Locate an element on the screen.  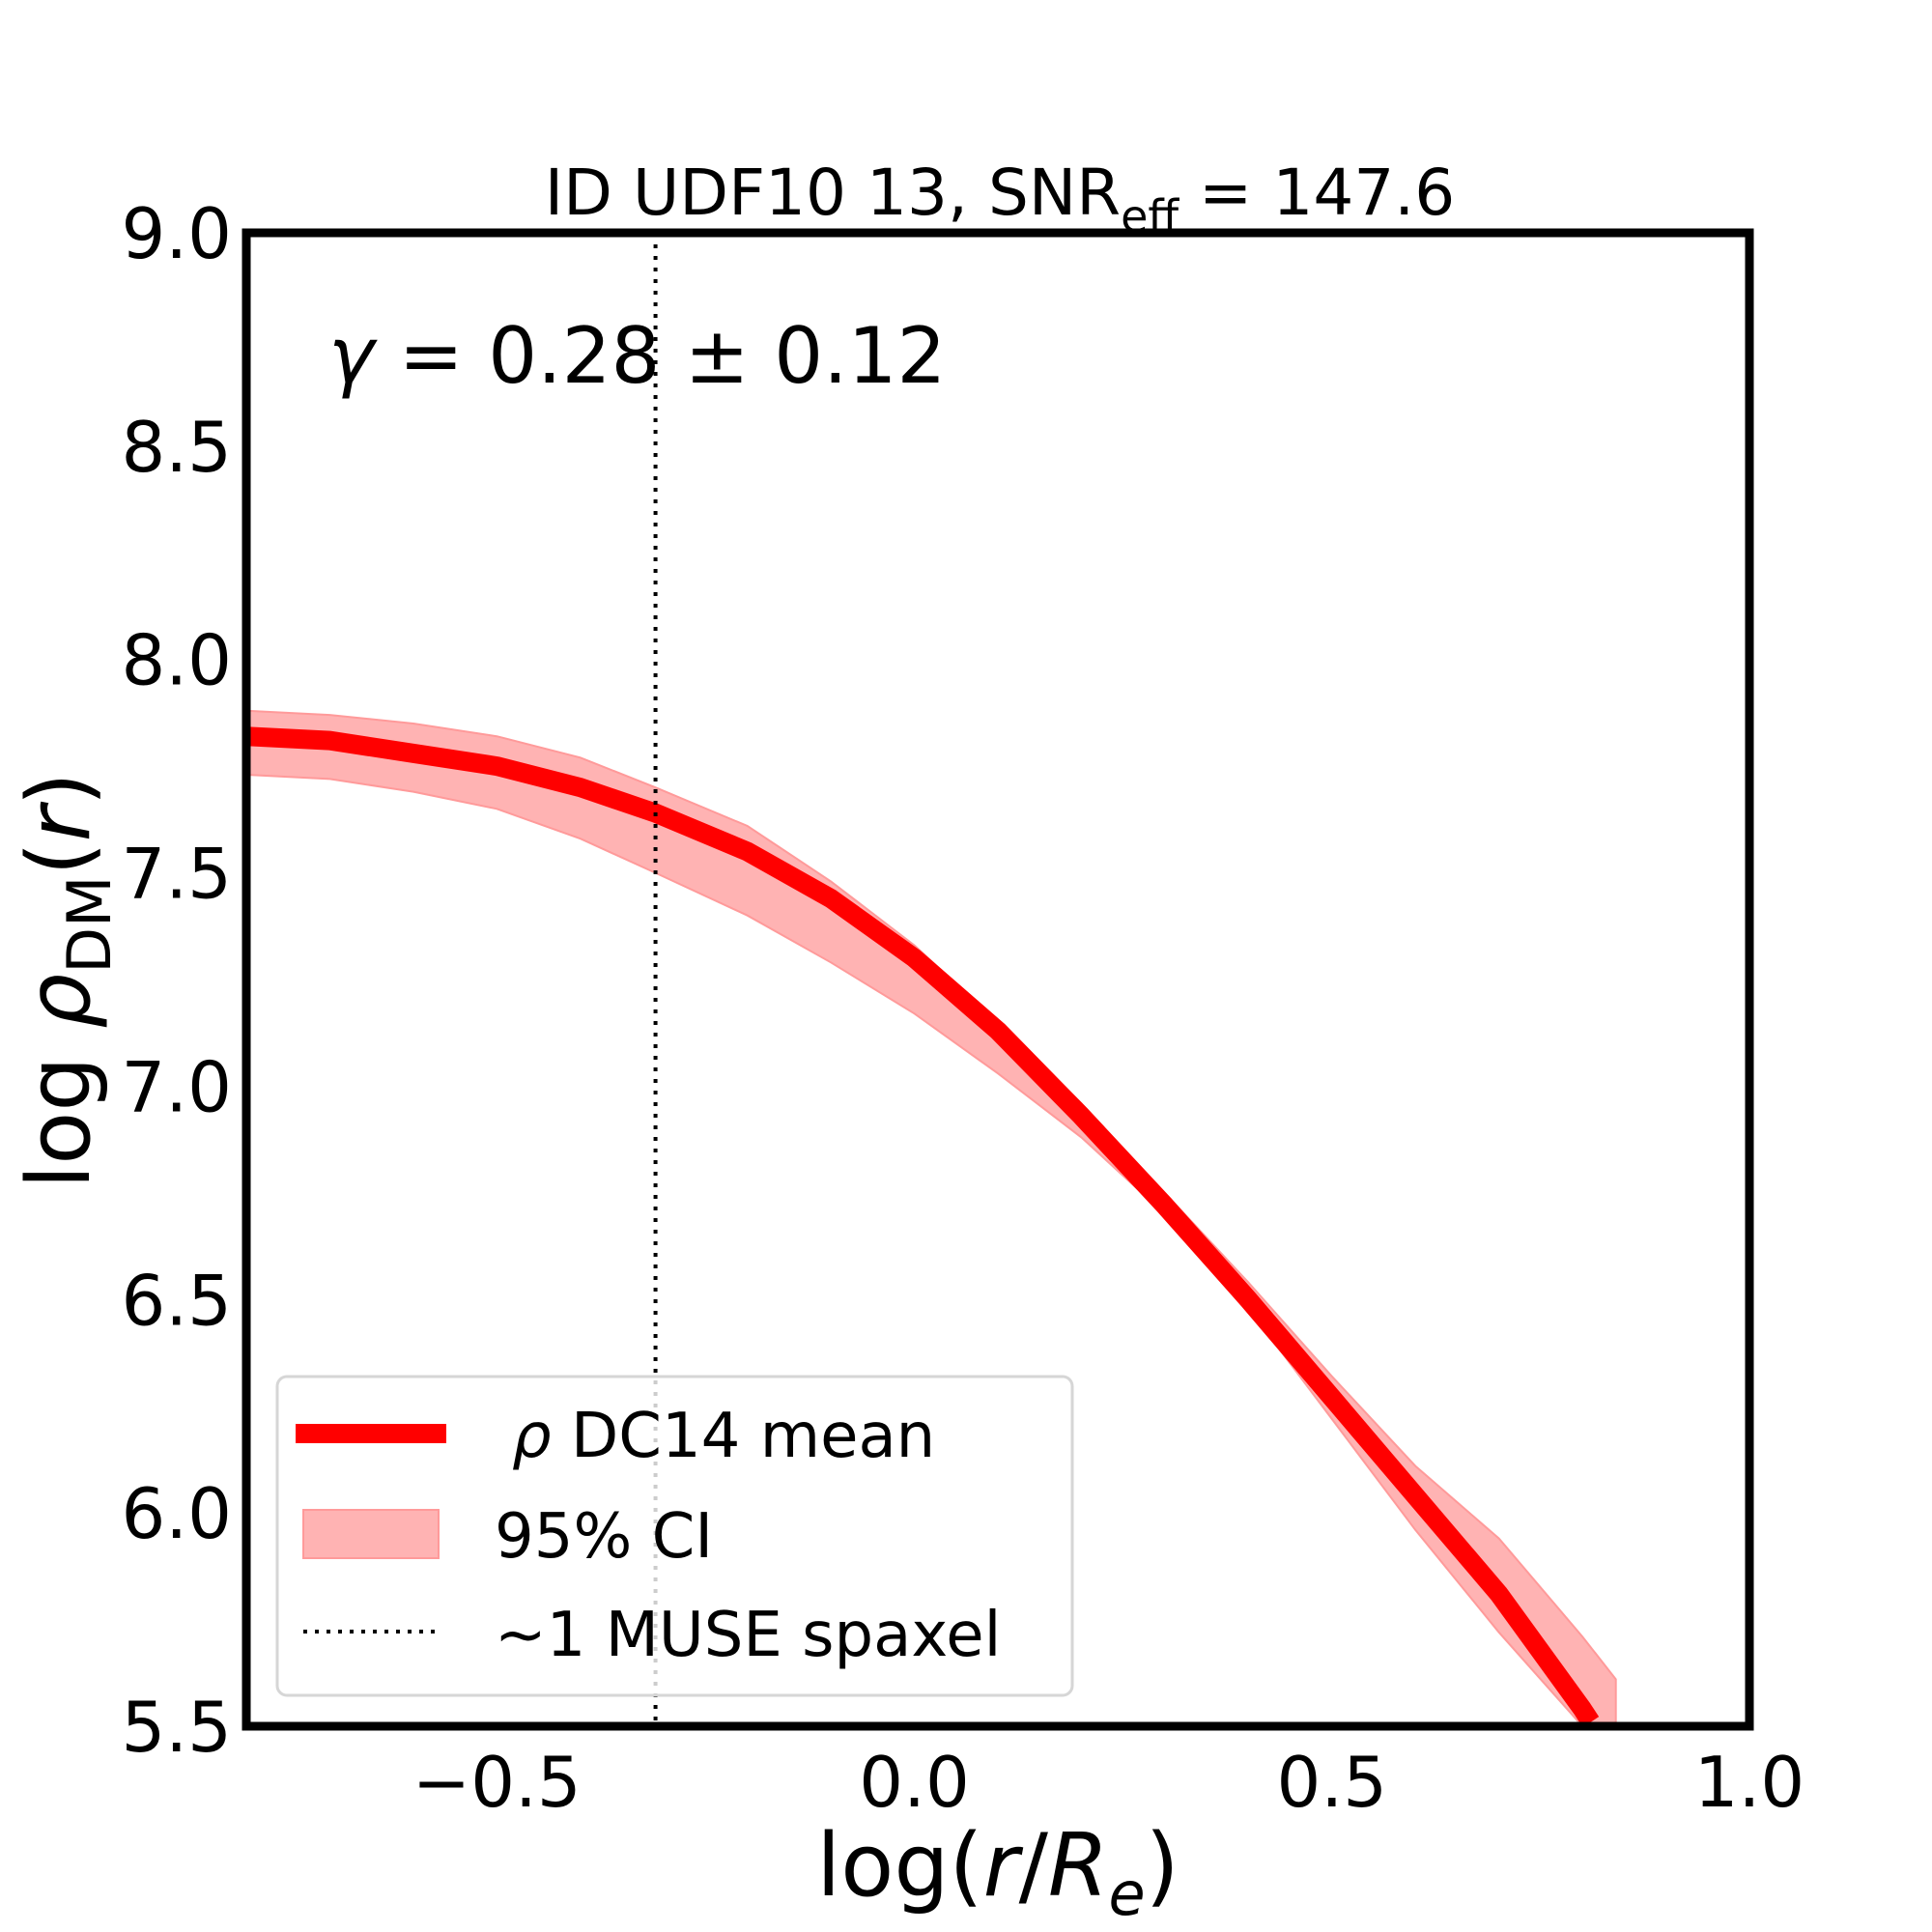
y-tick-label: 8.5 is located at coordinates (176, 447).